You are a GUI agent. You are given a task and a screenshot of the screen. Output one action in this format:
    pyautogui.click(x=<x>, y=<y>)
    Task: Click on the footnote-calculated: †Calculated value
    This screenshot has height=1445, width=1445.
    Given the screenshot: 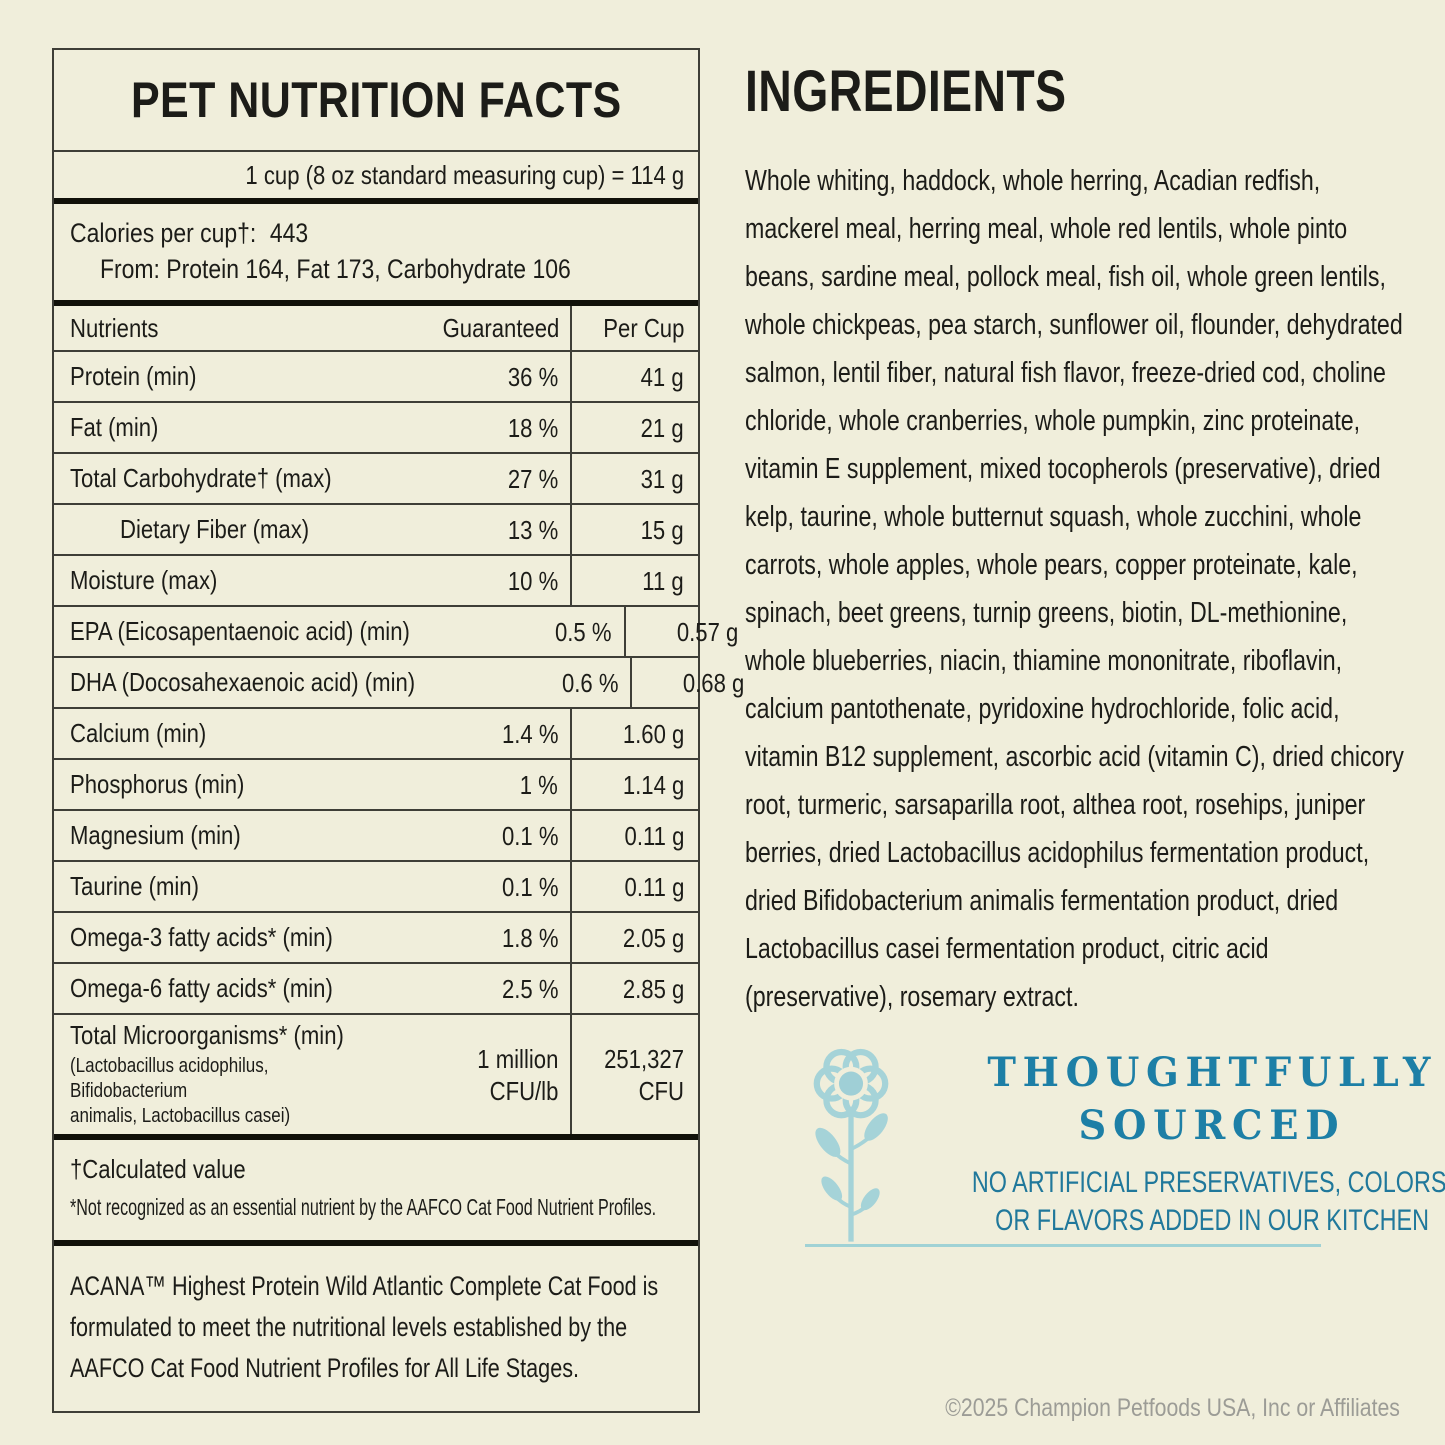 What is the action you would take?
    pyautogui.click(x=158, y=1169)
    